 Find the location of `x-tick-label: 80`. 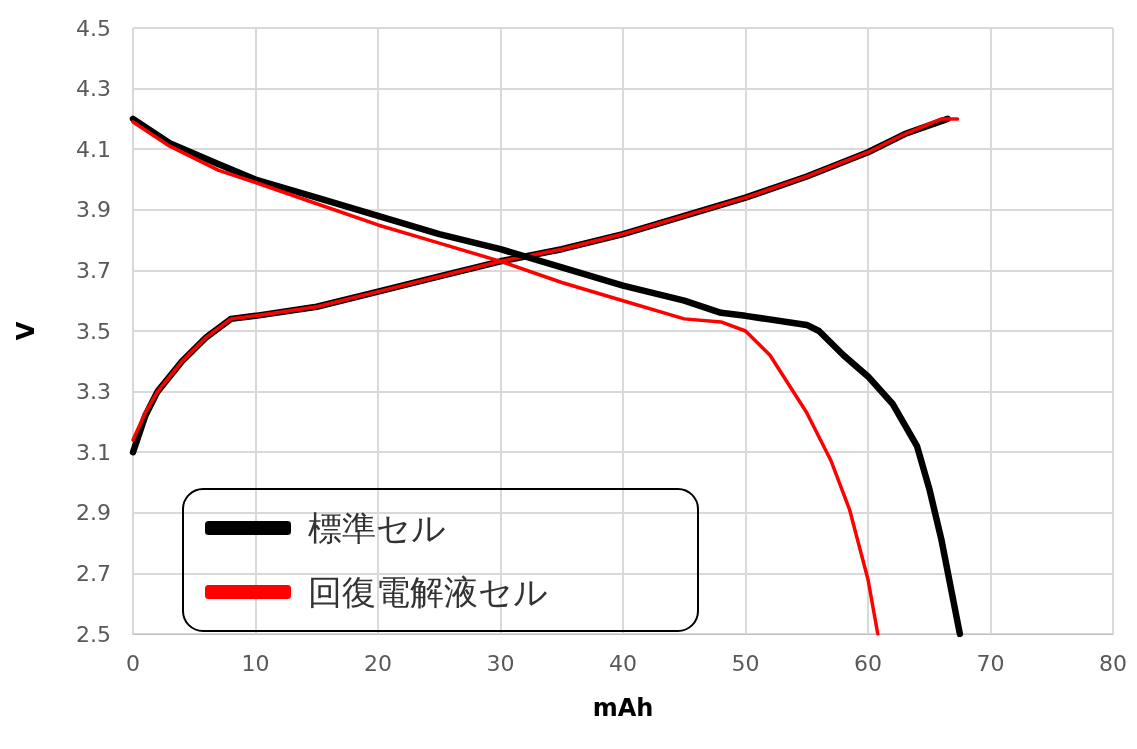

x-tick-label: 80 is located at coordinates (1113, 663).